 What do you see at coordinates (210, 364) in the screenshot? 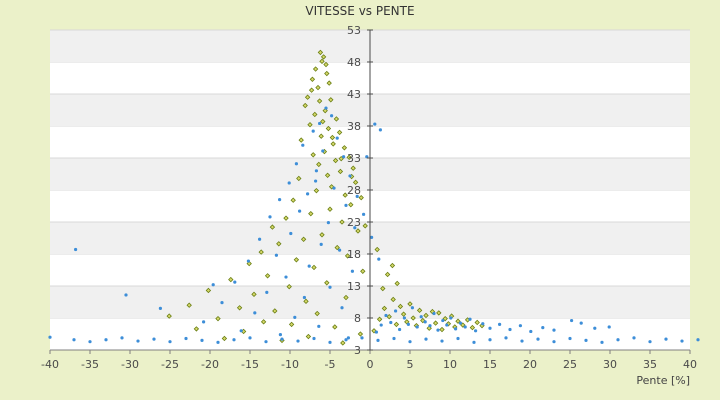
I see `x-tick-label: -20` at bounding box center [210, 364].